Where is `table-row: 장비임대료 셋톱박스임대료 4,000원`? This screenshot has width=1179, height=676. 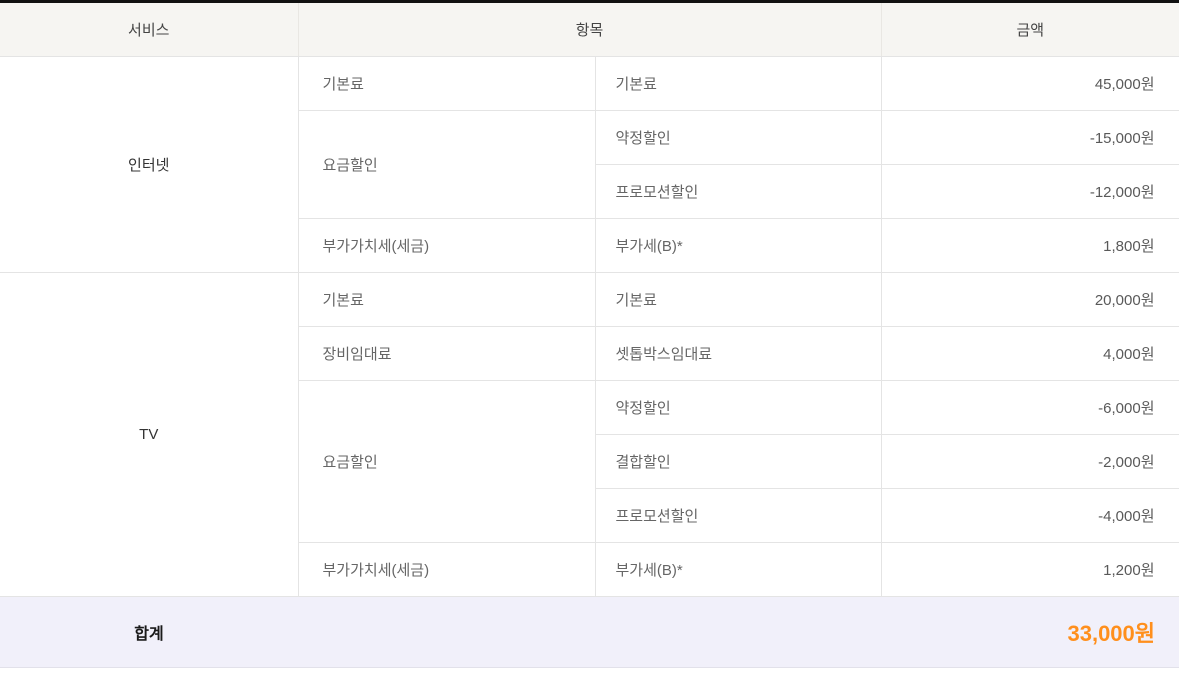
table-row: 장비임대료 셋톱박스임대료 4,000원 is located at coordinates (589, 353).